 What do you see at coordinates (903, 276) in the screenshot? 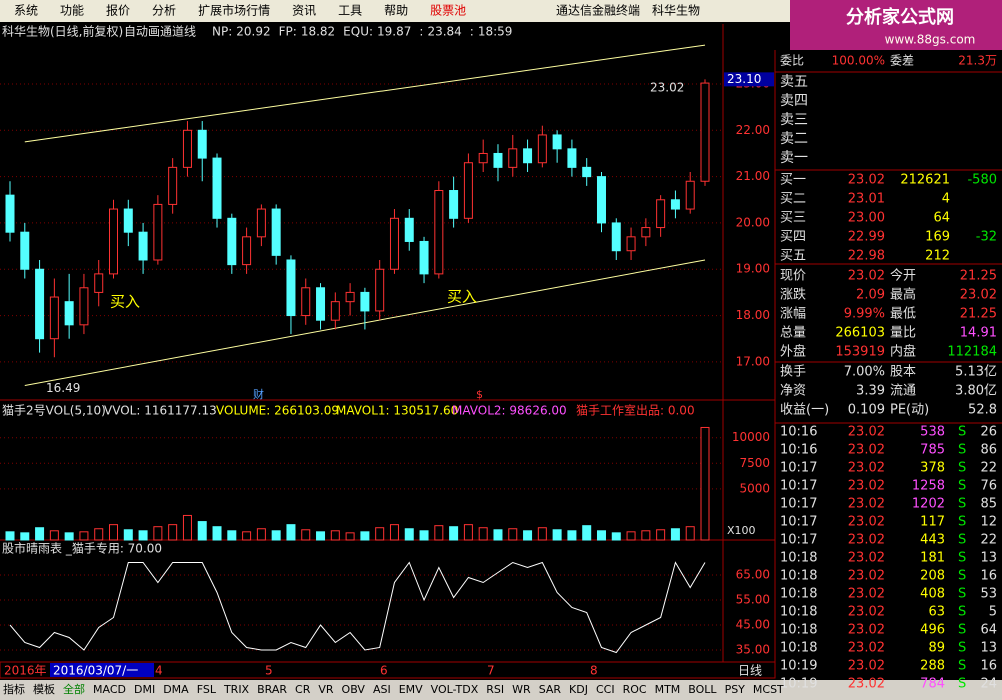
I see `stat-cell: 今开` at bounding box center [903, 276].